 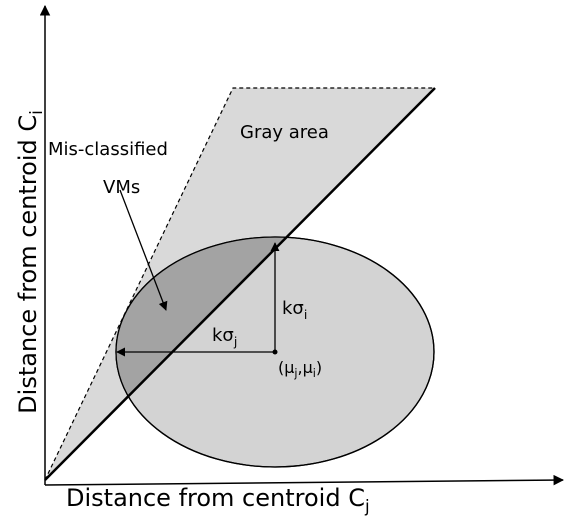 I want to click on y-axis-label: Distance from centroid Ci, so click(x=30, y=262).